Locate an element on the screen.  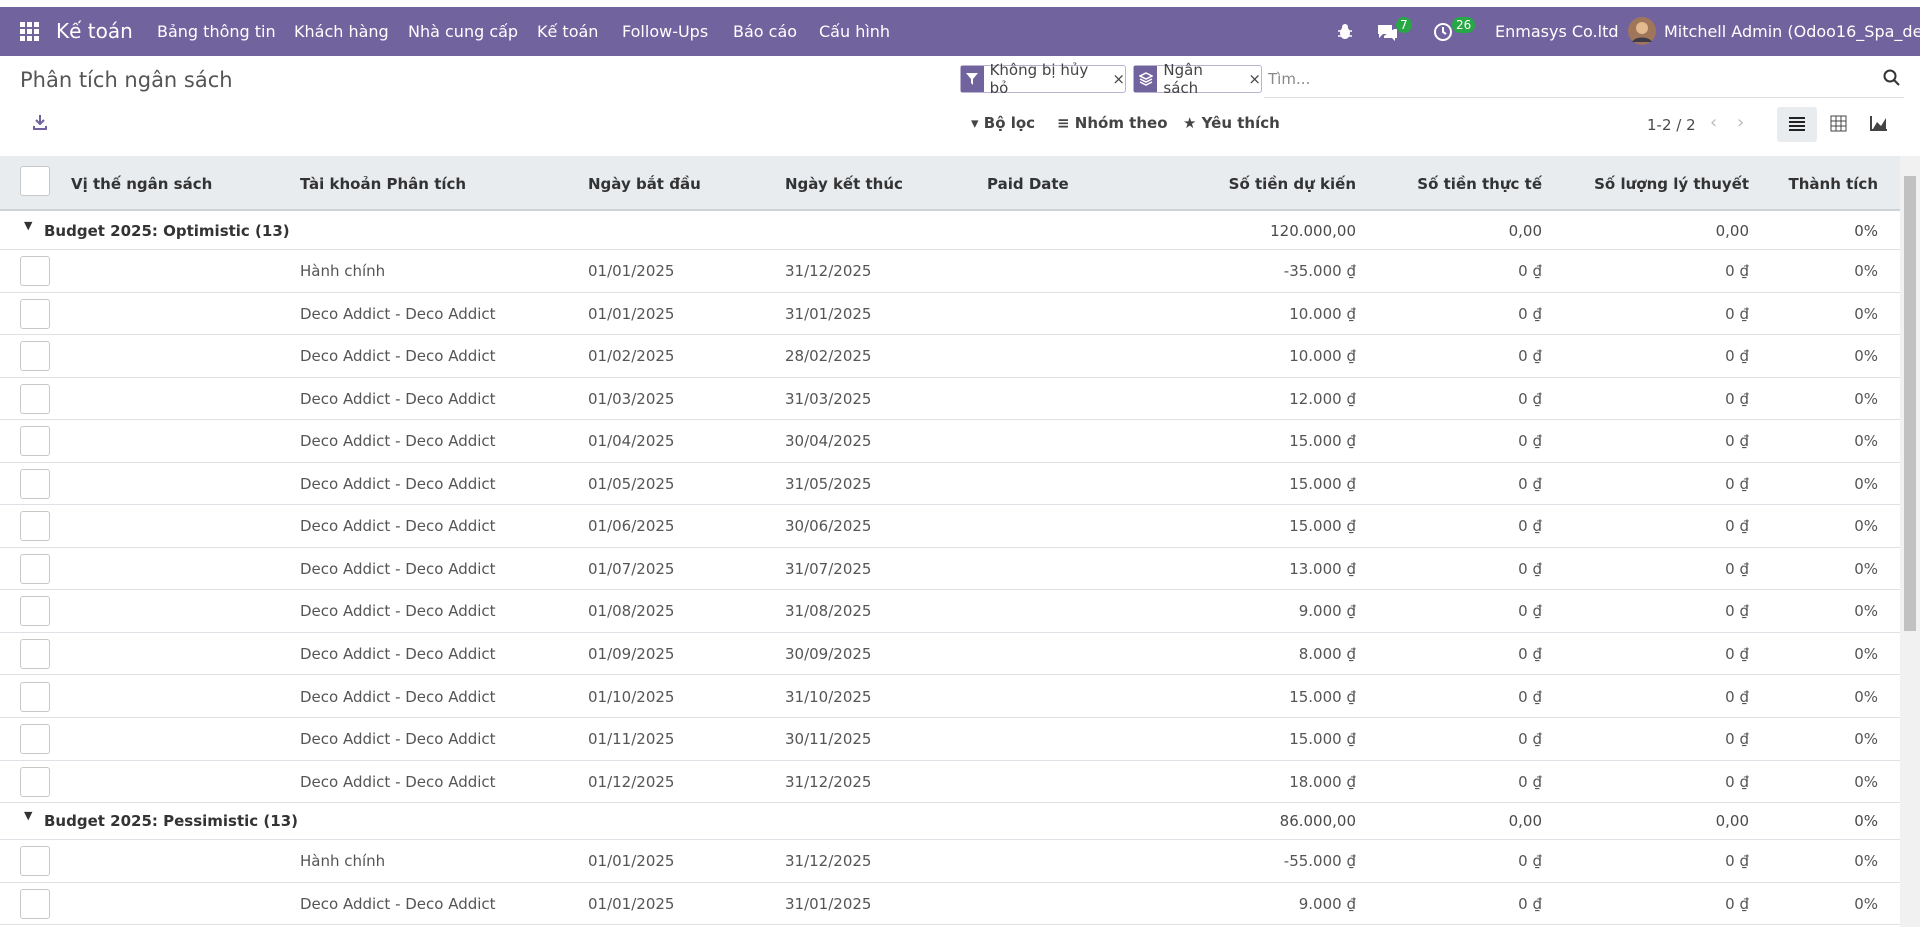
column-header: Số tiền dự kiến is located at coordinates (1292, 184).